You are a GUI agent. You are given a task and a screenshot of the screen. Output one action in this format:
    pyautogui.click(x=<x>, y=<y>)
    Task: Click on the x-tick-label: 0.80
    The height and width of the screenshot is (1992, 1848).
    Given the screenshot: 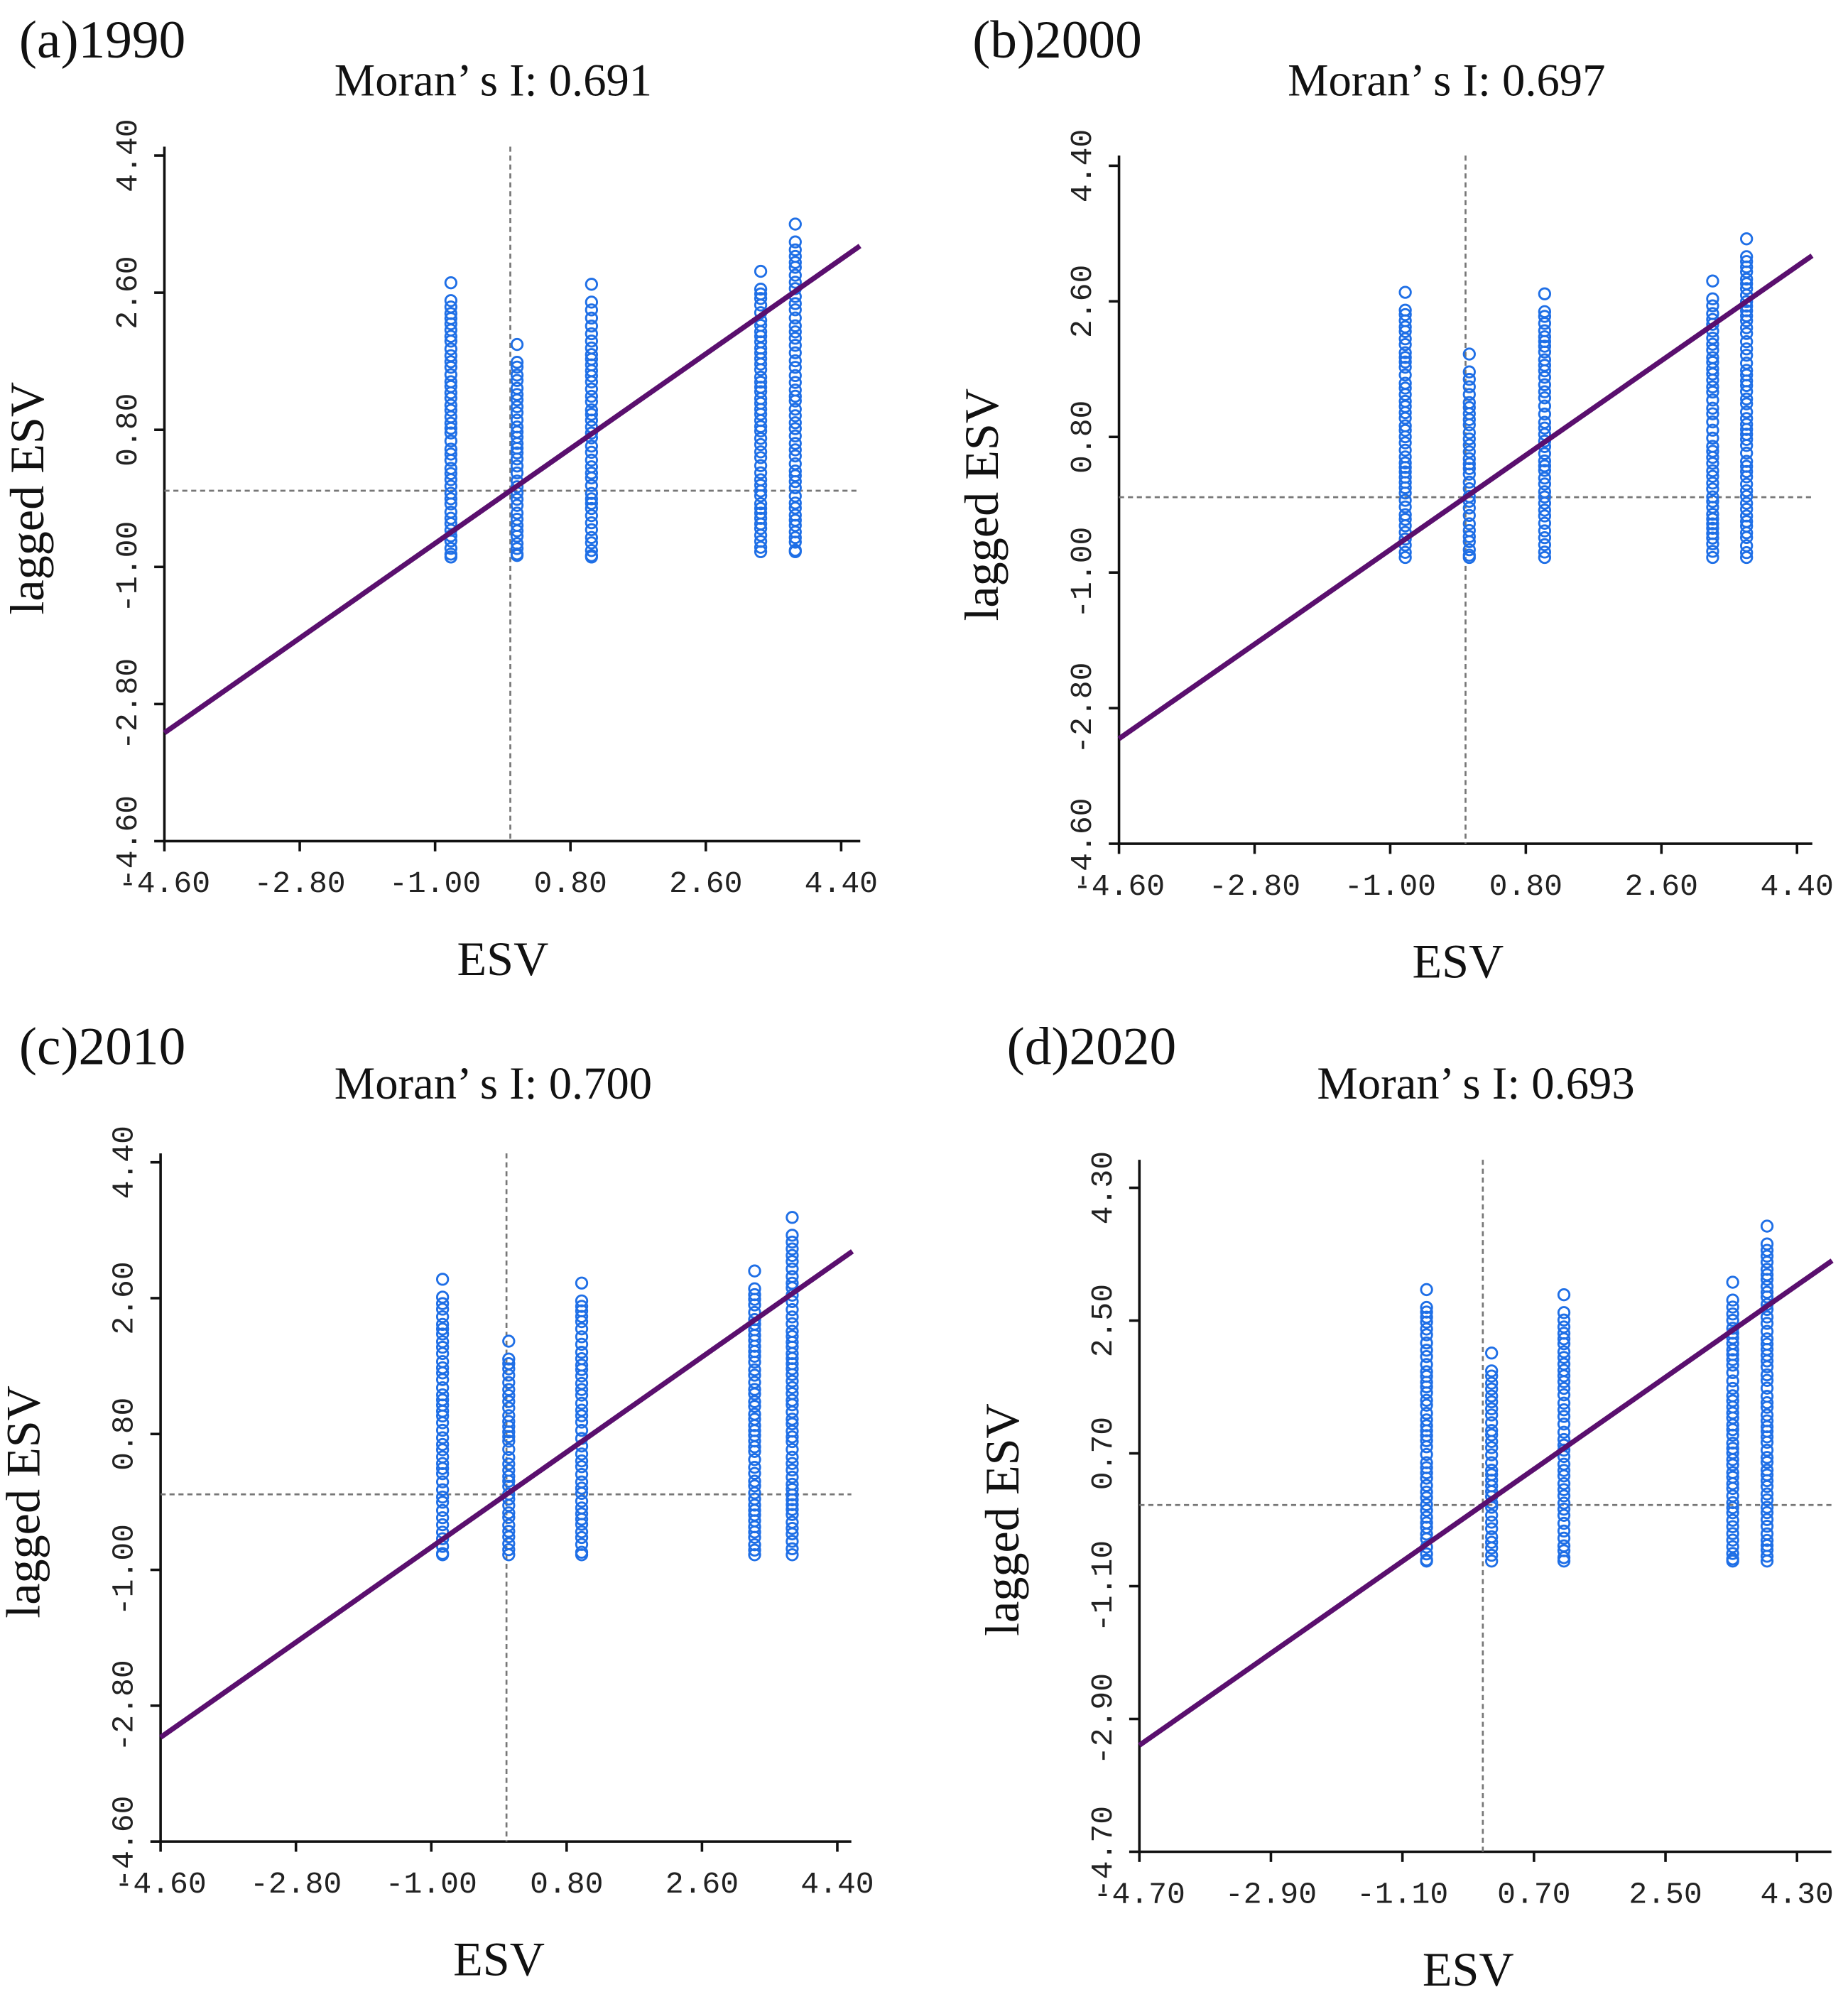 What is the action you would take?
    pyautogui.click(x=1525, y=886)
    